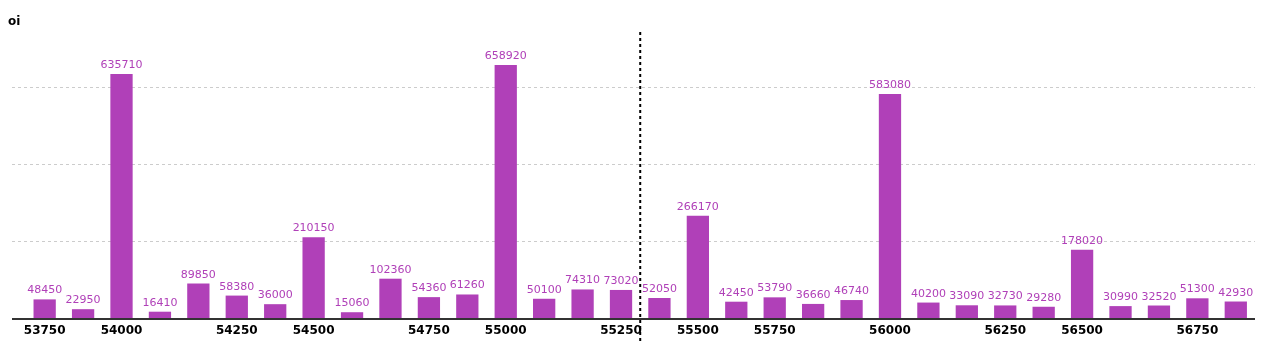 This screenshot has width=1261, height=343. I want to click on data-label: 48450, so click(45, 290).